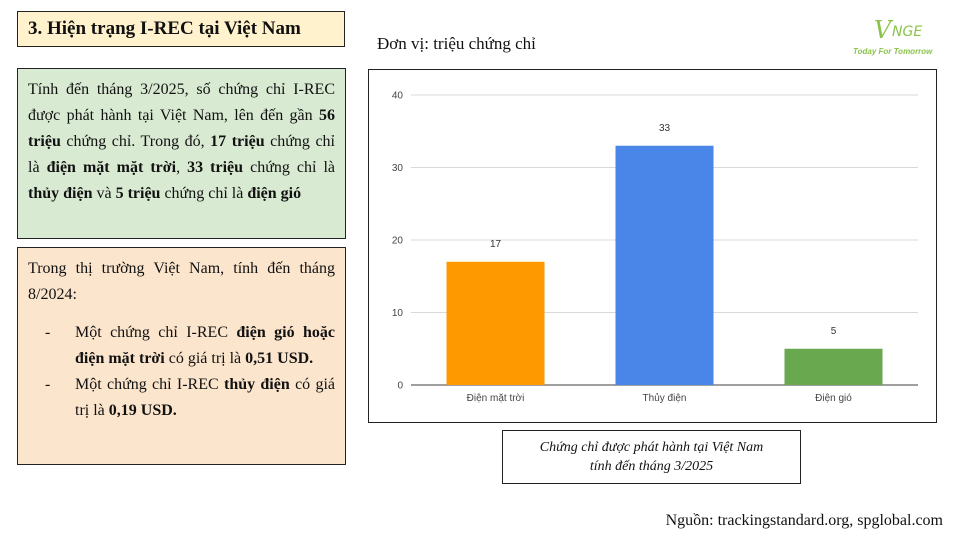  I want to click on y-tick-label: 40, so click(398, 96).